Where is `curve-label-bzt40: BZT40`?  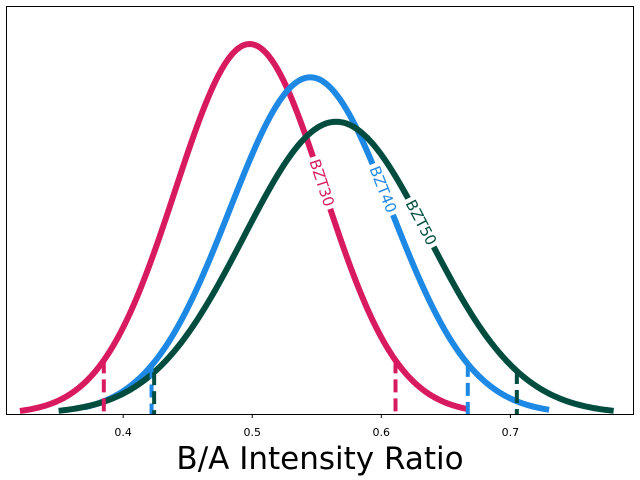
curve-label-bzt40: BZT40 is located at coordinates (383, 189).